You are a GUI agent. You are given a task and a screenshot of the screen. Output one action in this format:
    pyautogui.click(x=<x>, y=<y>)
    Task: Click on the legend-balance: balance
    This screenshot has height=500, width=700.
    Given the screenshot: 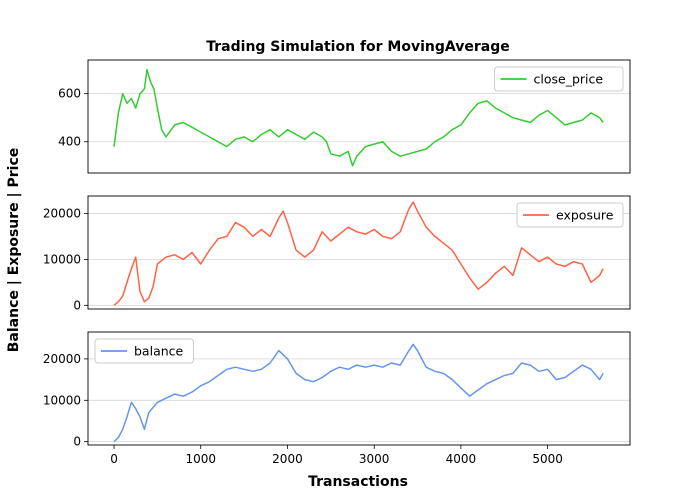 What is the action you would take?
    pyautogui.click(x=144, y=351)
    